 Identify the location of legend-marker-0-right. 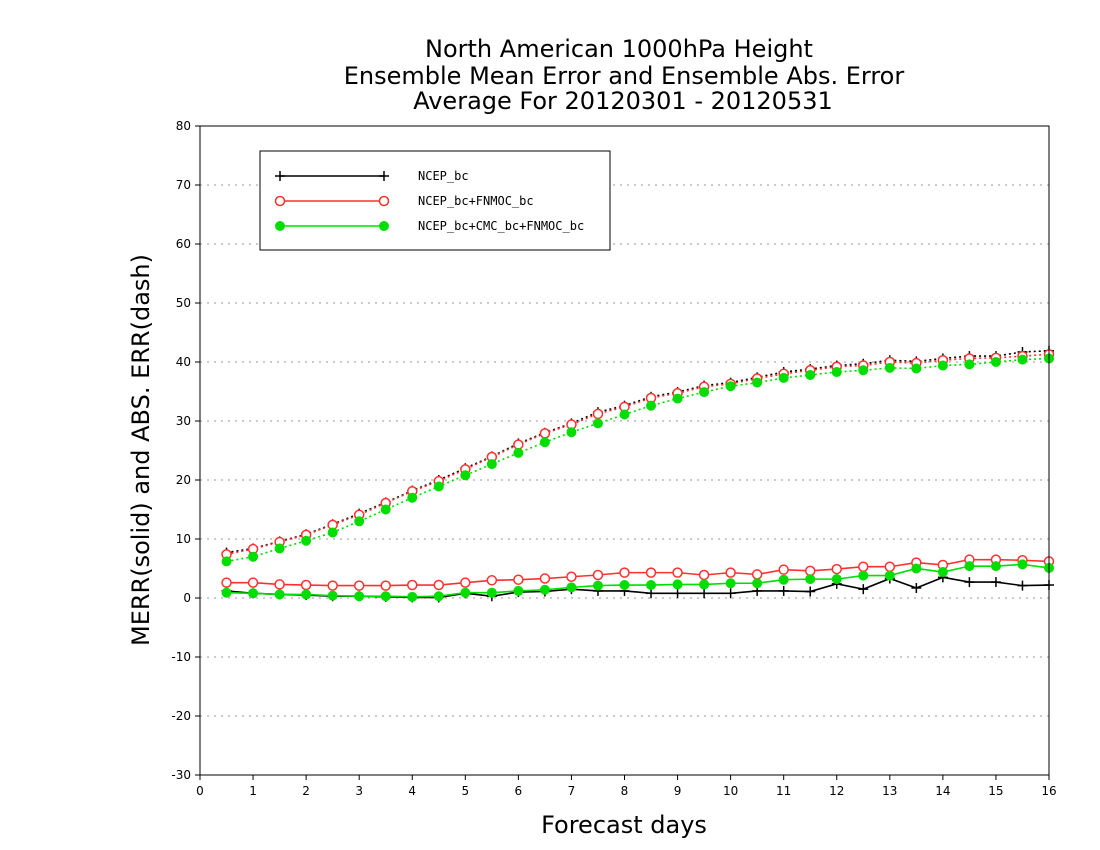
(384, 176).